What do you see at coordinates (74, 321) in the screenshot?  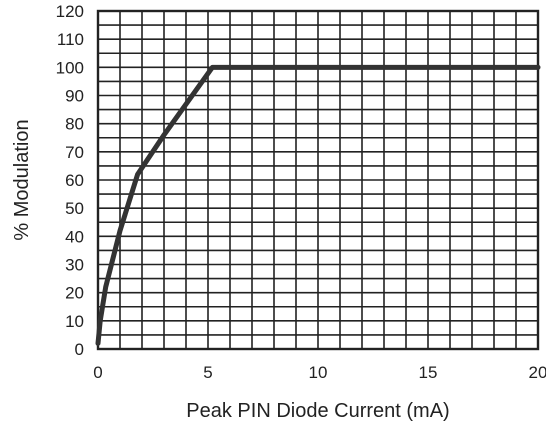 I see `y-tick-label: 10` at bounding box center [74, 321].